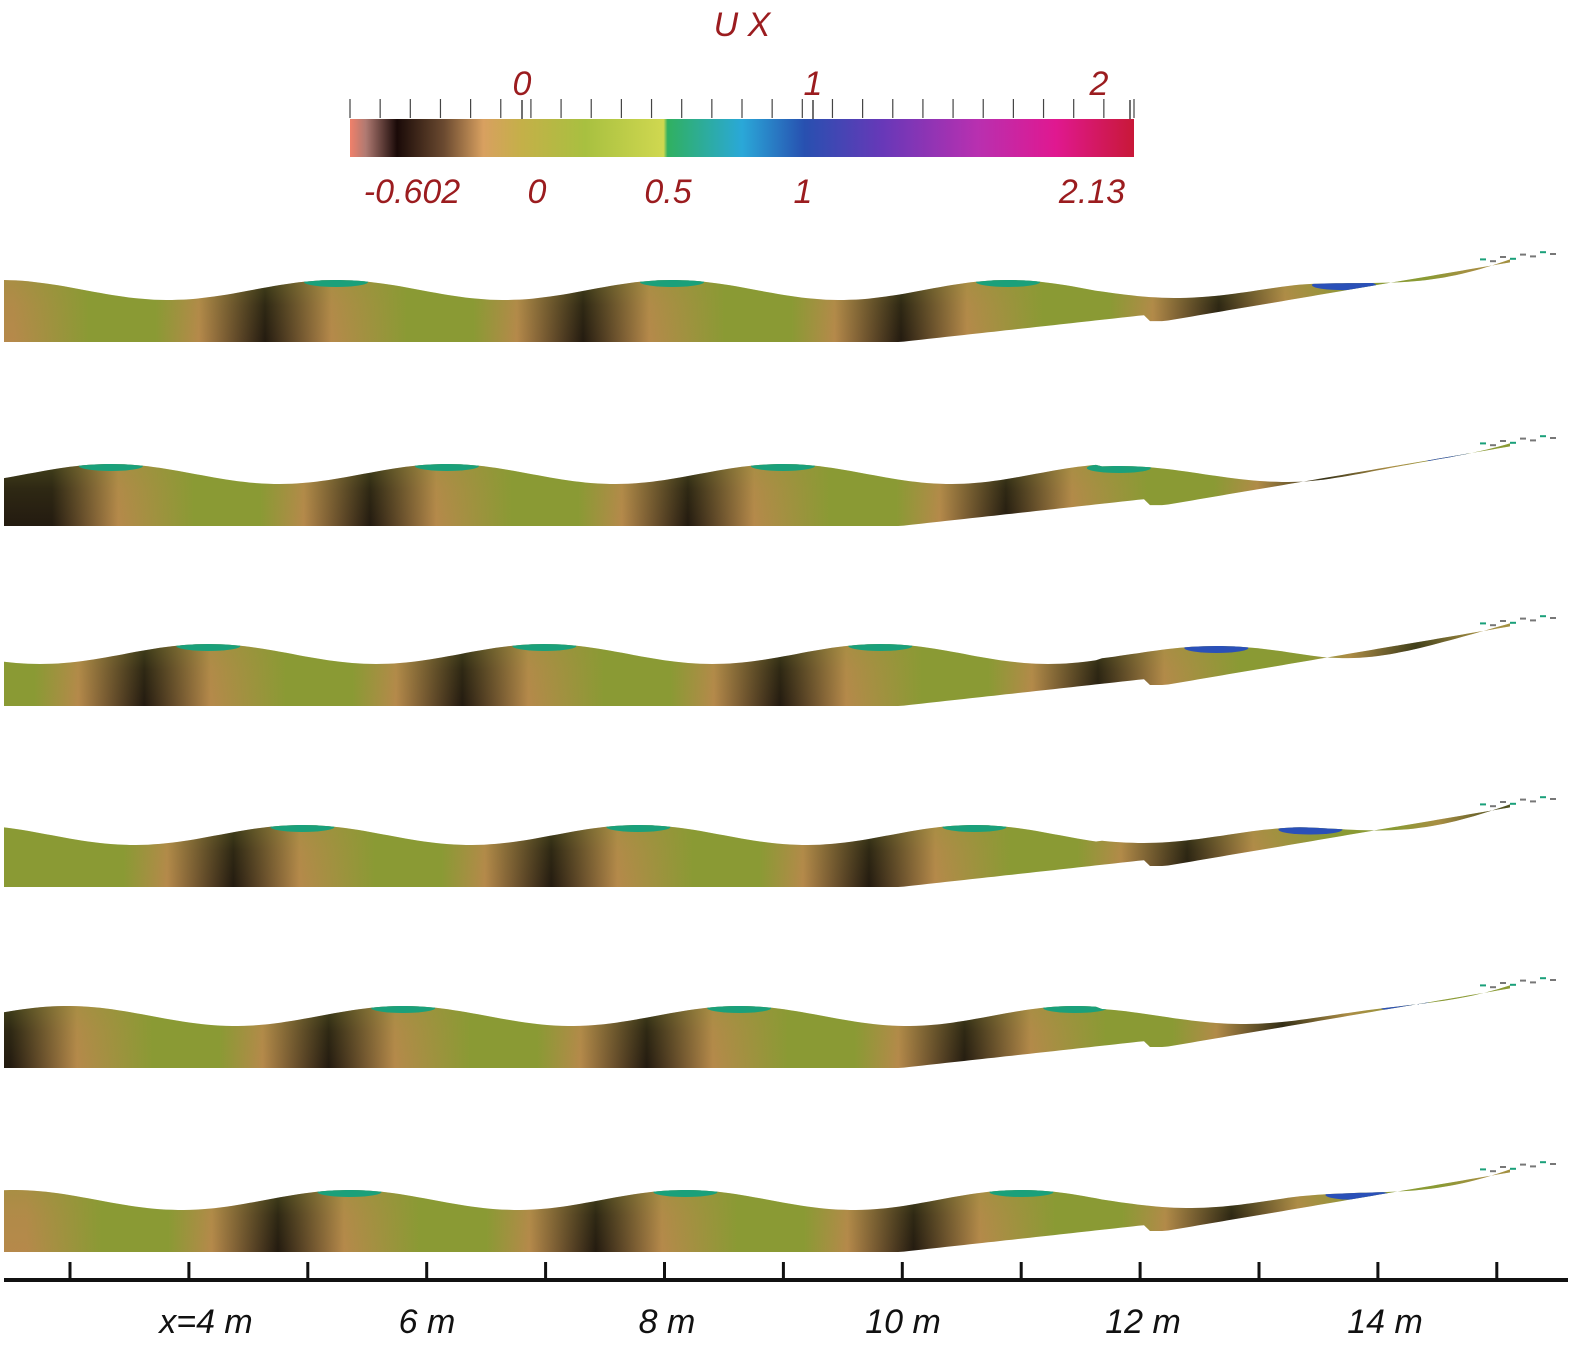 The height and width of the screenshot is (1356, 1596). I want to click on x-axis-label: 8 m, so click(667, 1322).